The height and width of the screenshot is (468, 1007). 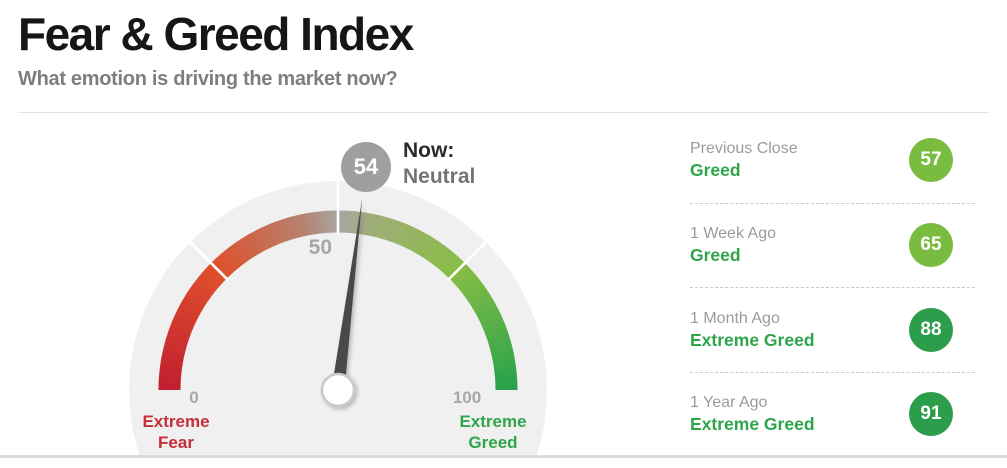 What do you see at coordinates (503, 112) in the screenshot?
I see `header-divider` at bounding box center [503, 112].